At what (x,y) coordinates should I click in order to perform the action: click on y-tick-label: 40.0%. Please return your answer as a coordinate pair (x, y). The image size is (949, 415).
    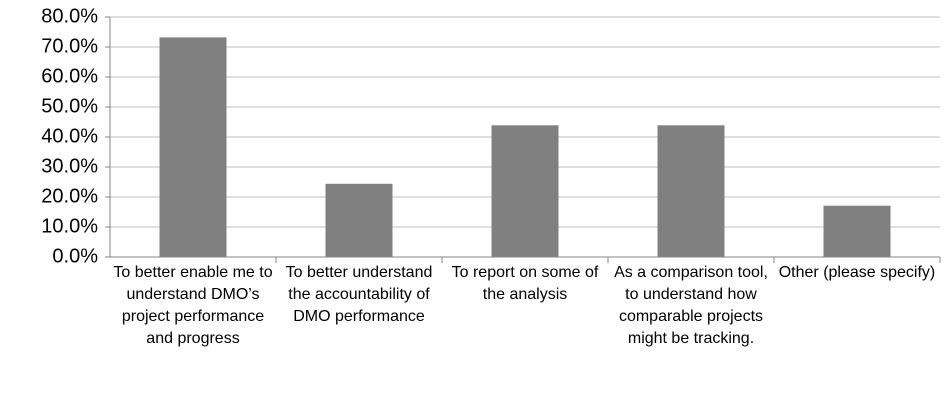
    Looking at the image, I should click on (69, 136).